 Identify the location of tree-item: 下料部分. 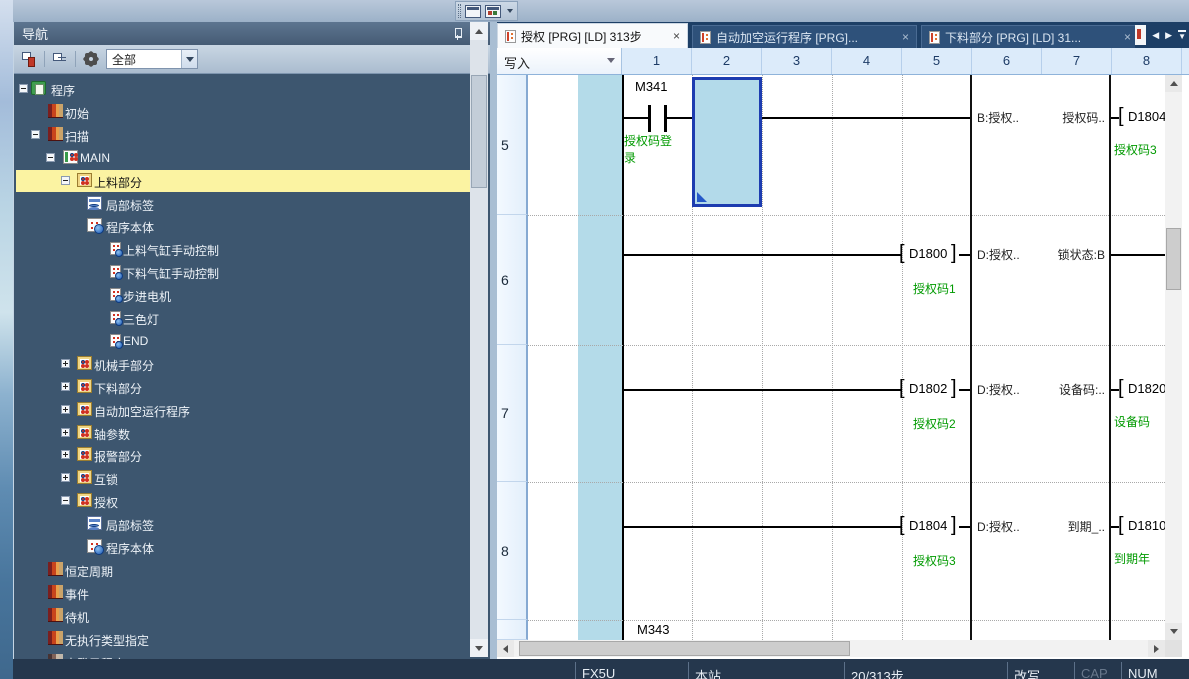
(243, 387).